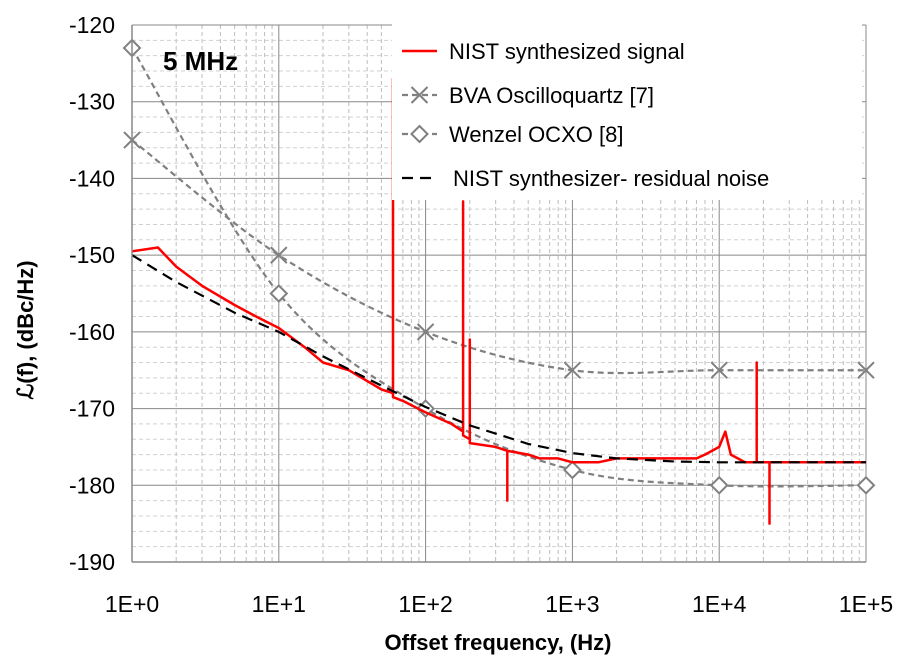 This screenshot has height=663, width=913. I want to click on x-tick-label: 1E+5, so click(866, 604).